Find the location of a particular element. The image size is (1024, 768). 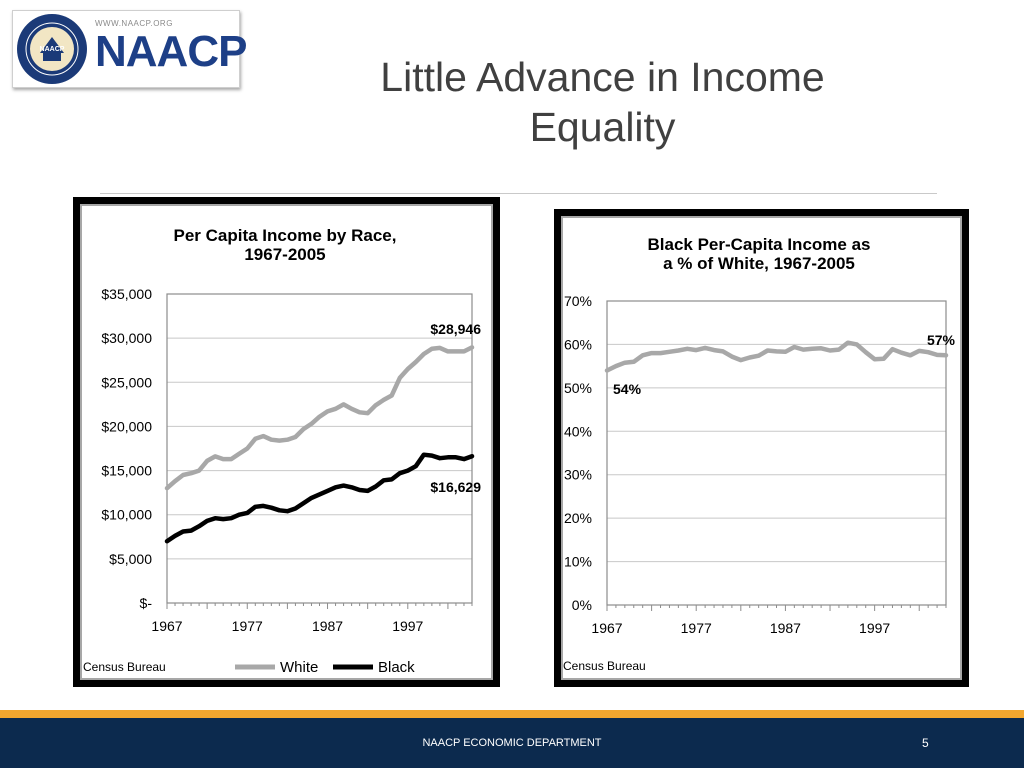

series-line-ratio is located at coordinates (776, 356).